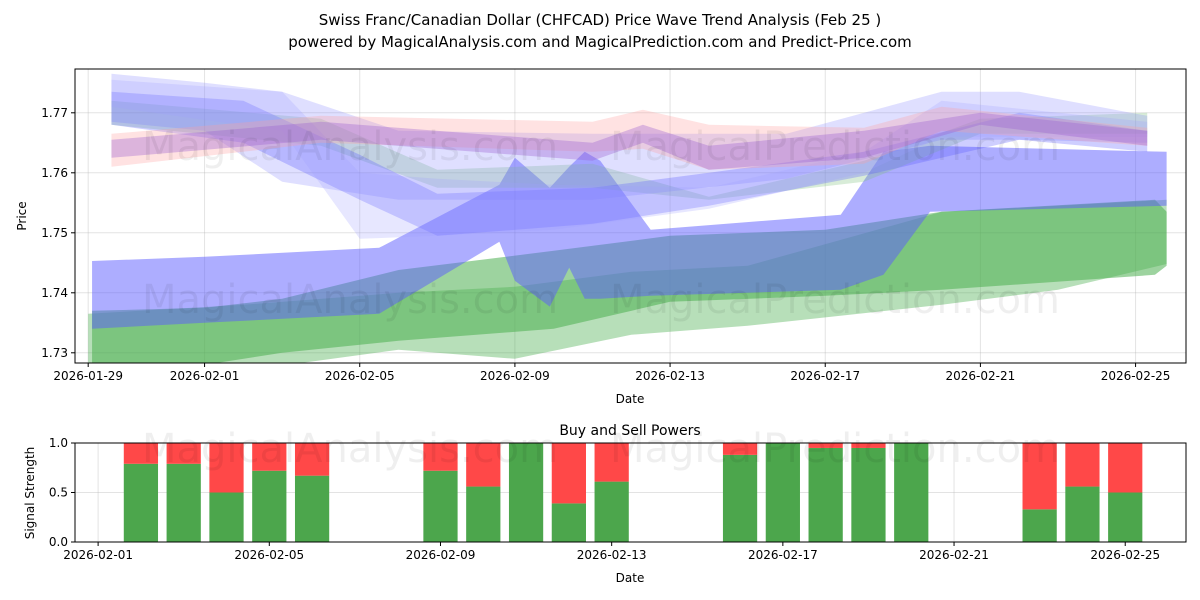  I want to click on y-tick-label: 0.5, so click(58, 493).